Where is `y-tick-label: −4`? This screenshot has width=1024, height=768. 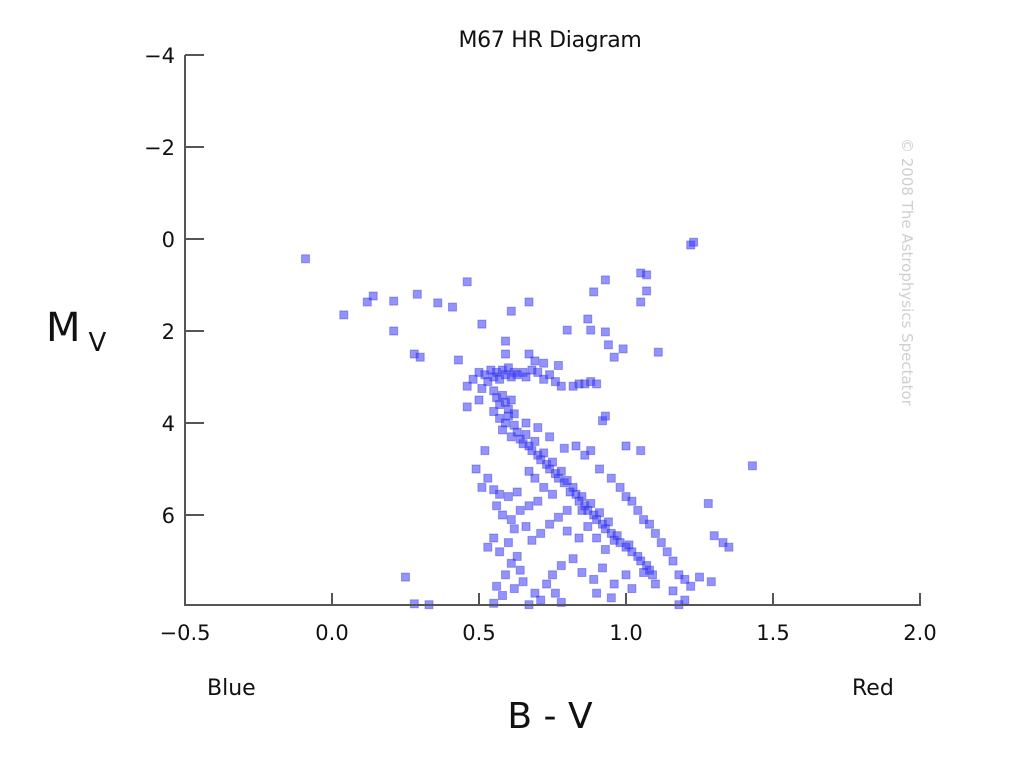 y-tick-label: −4 is located at coordinates (159, 56).